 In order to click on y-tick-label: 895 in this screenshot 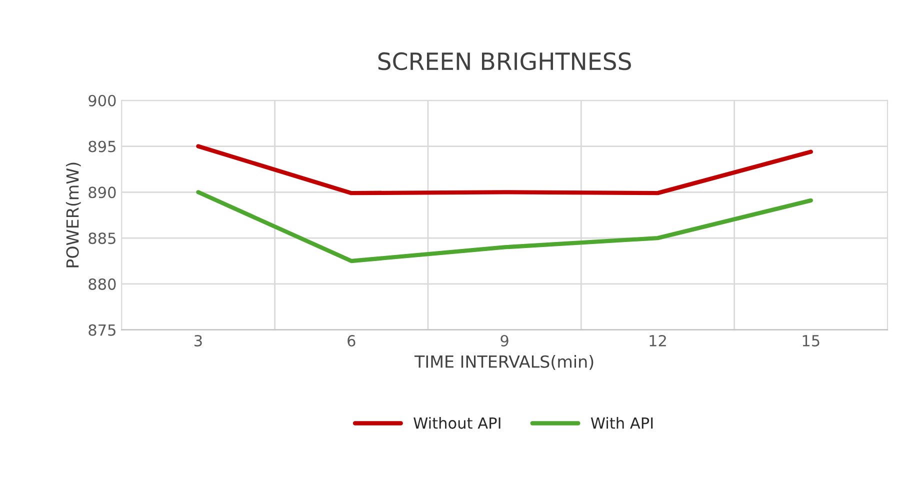, I will do `click(102, 146)`.